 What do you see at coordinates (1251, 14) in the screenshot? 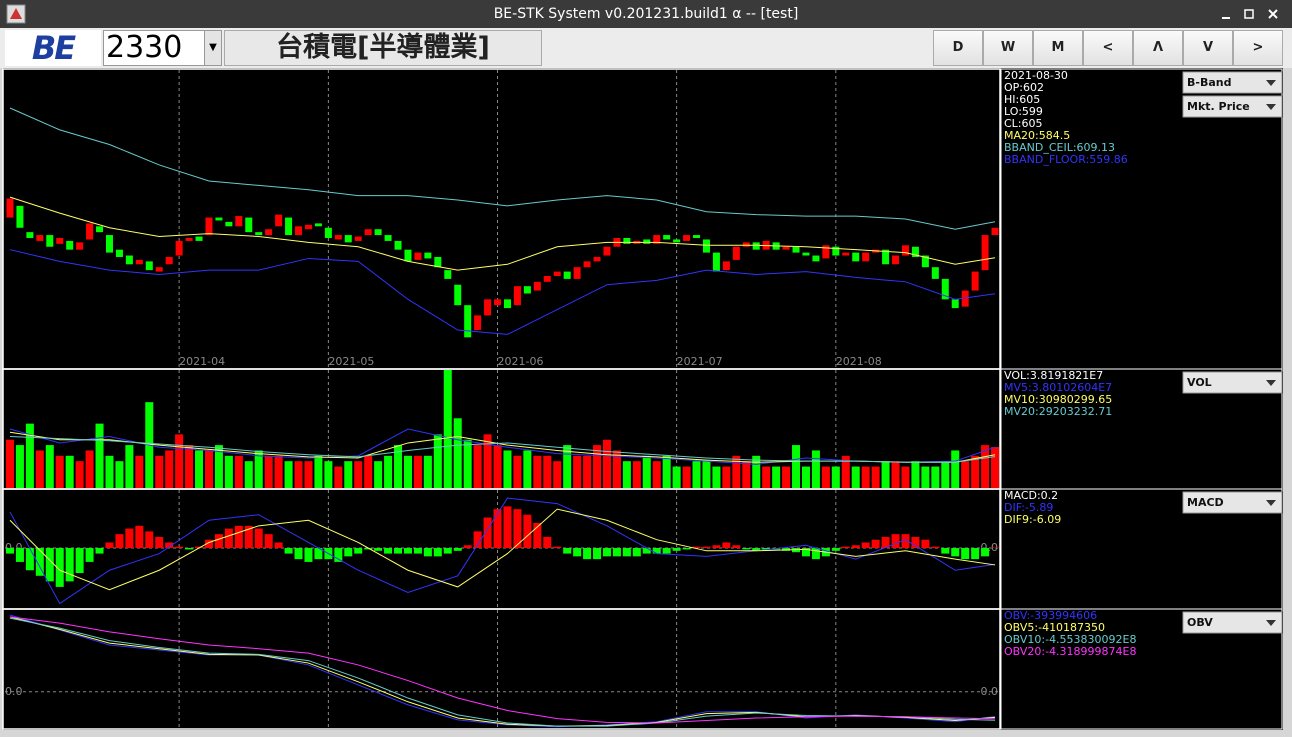
I see `window-controls` at bounding box center [1251, 14].